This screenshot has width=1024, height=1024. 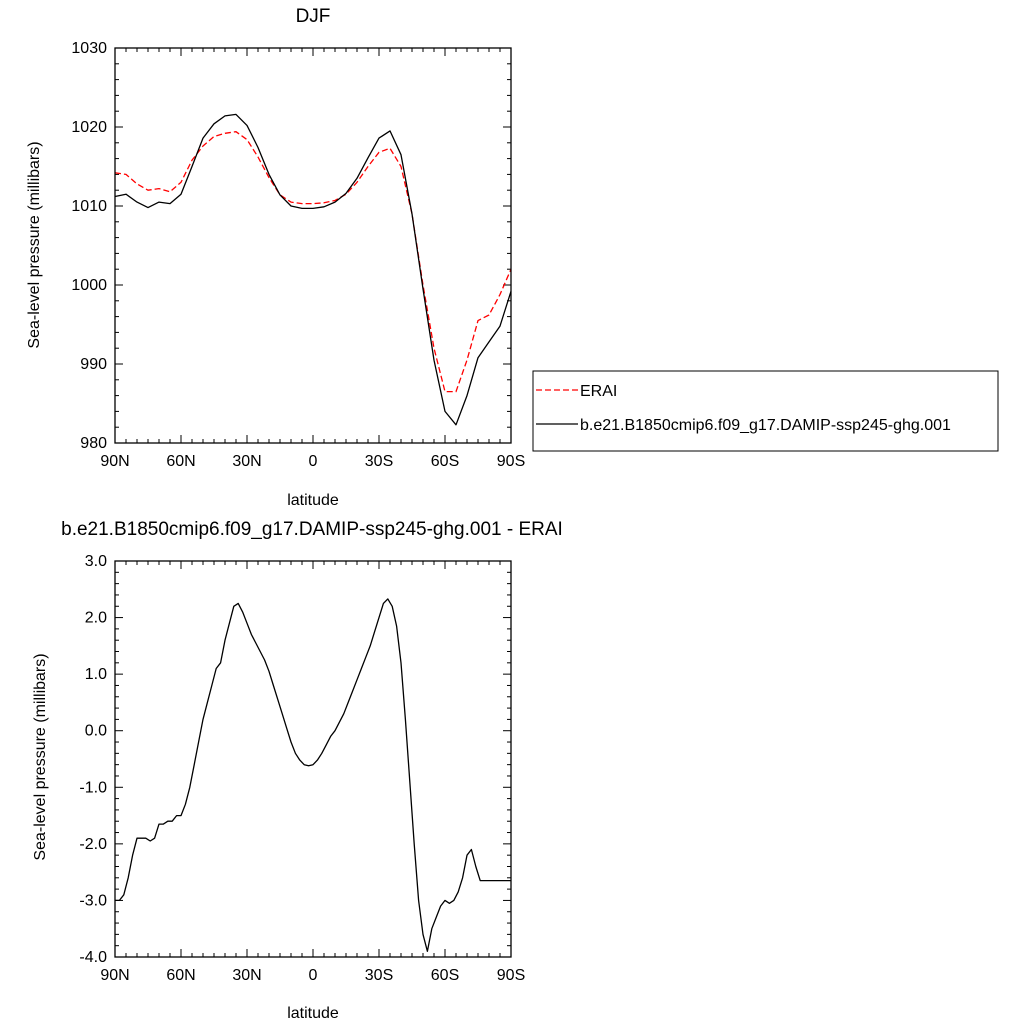 What do you see at coordinates (313, 16) in the screenshot?
I see `chart-title: DJF` at bounding box center [313, 16].